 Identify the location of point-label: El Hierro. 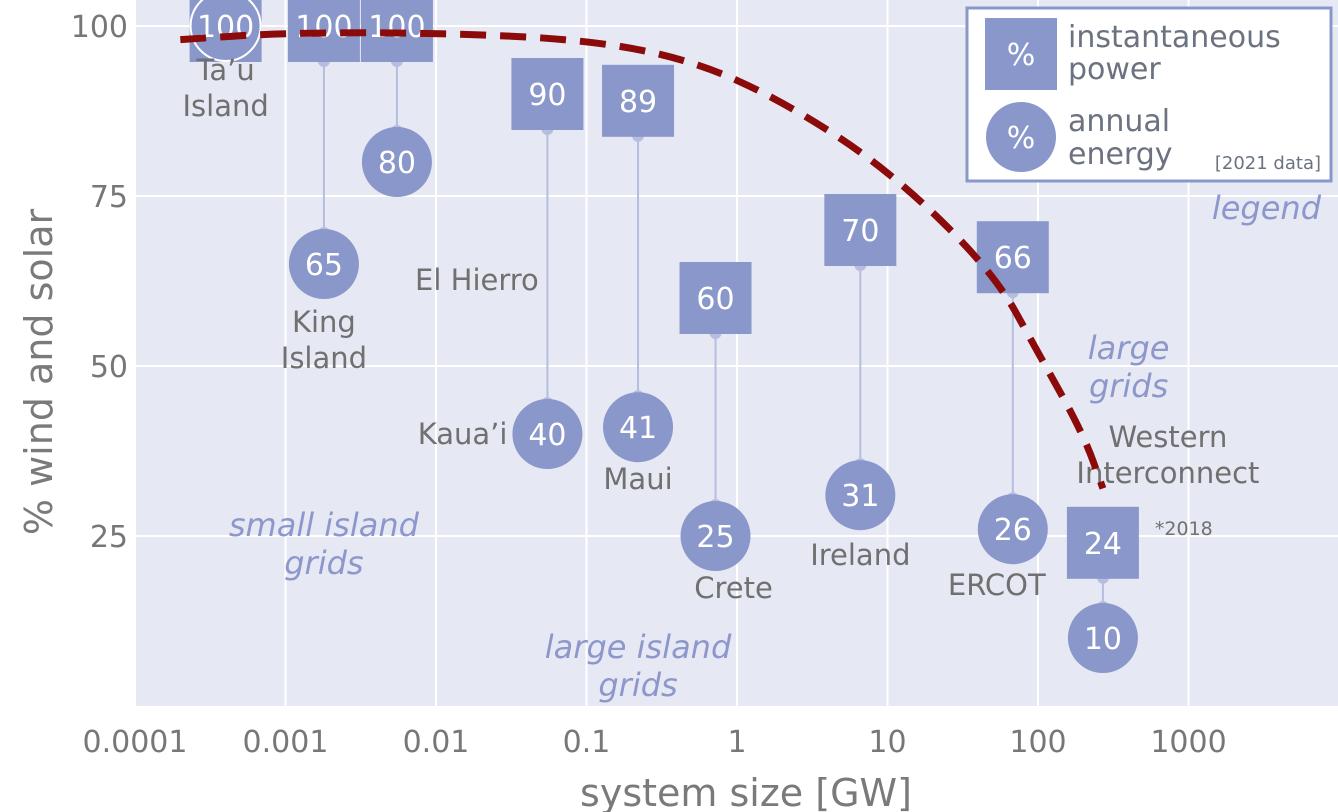
(477, 280).